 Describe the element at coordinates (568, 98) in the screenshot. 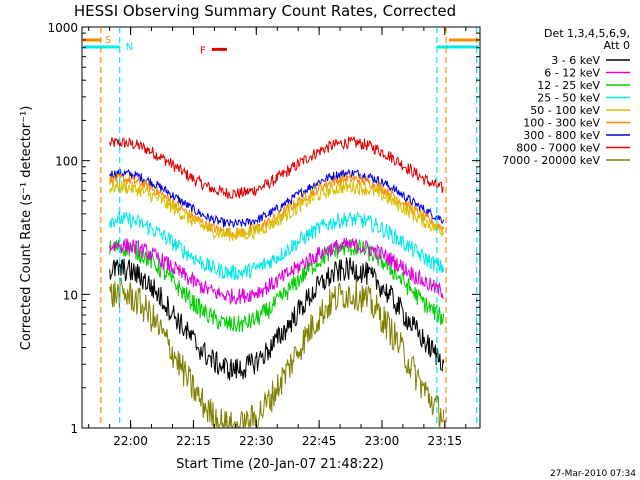

I see `legend-entry-label: 25 - 50 keV` at that location.